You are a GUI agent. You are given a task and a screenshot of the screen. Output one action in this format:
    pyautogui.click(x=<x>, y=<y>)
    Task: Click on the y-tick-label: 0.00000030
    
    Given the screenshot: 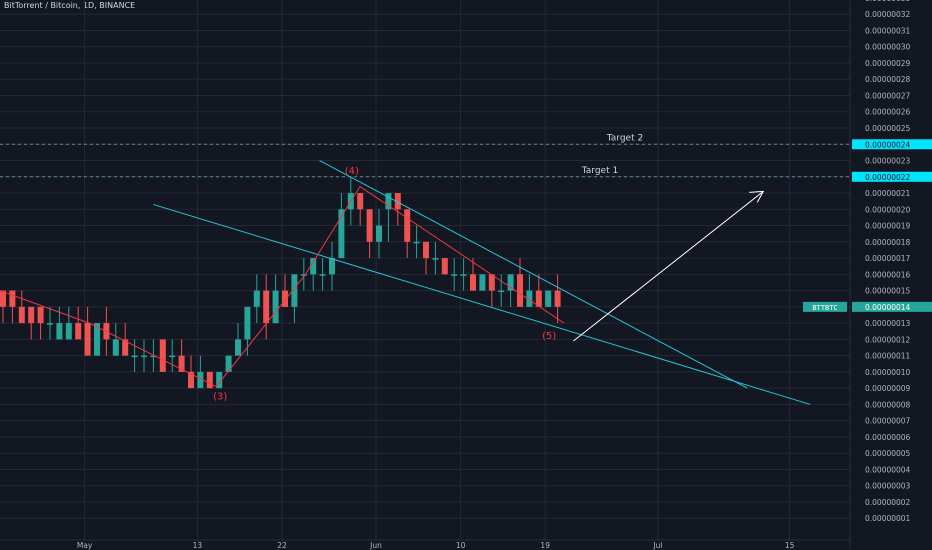 What is the action you would take?
    pyautogui.click(x=888, y=47)
    